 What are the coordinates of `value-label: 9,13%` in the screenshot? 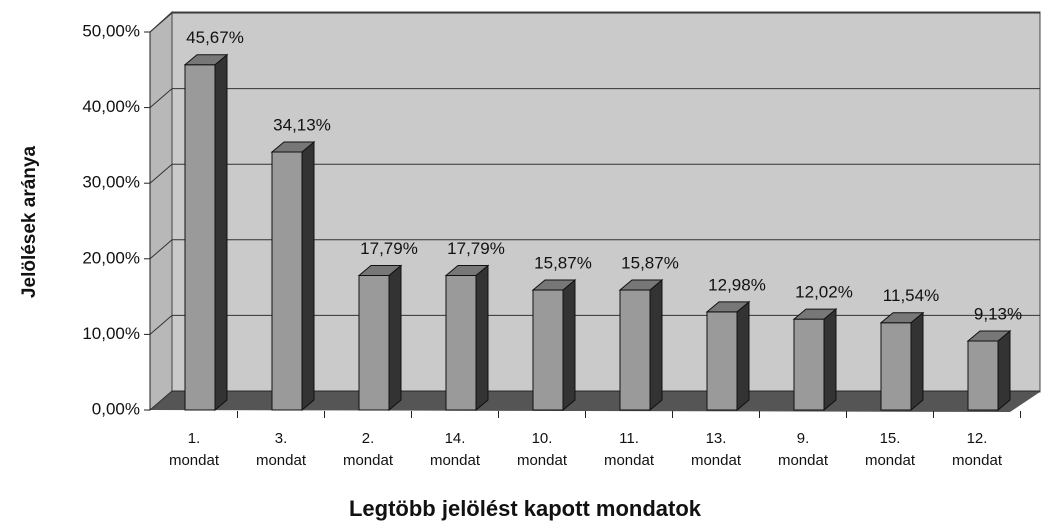 It's located at (998, 313).